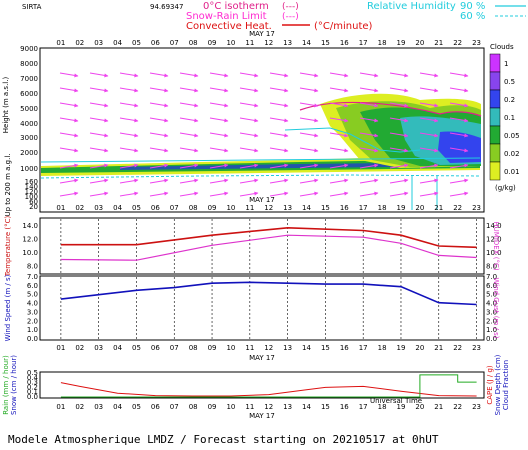 The height and width of the screenshot is (450, 528). I want to click on wind-speed-line, so click(268, 293).